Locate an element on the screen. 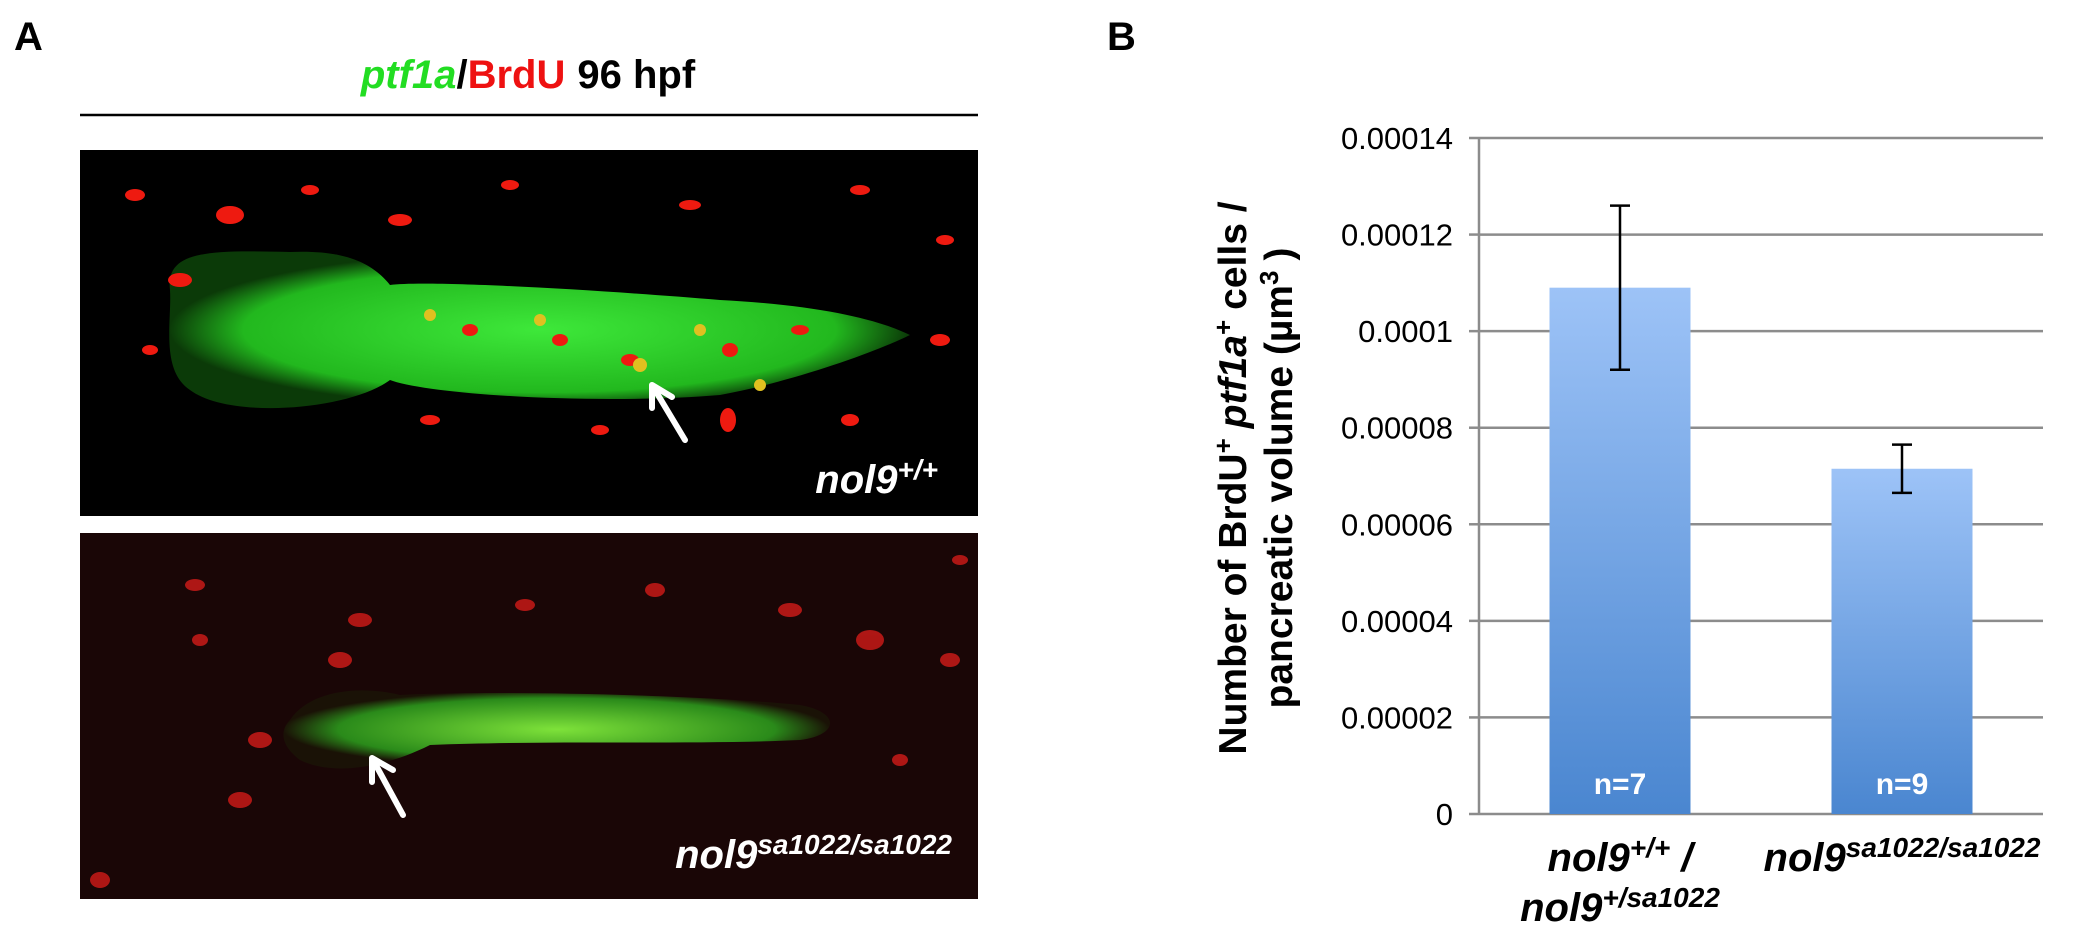 The height and width of the screenshot is (952, 2080). y-tick-label: 0 is located at coordinates (1444, 814).